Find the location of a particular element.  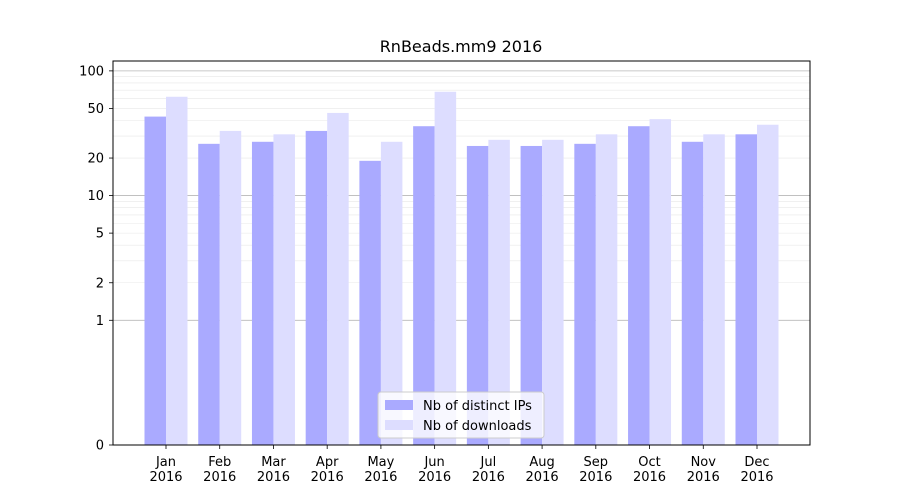

x-tick-label-line: Oct is located at coordinates (649, 462).